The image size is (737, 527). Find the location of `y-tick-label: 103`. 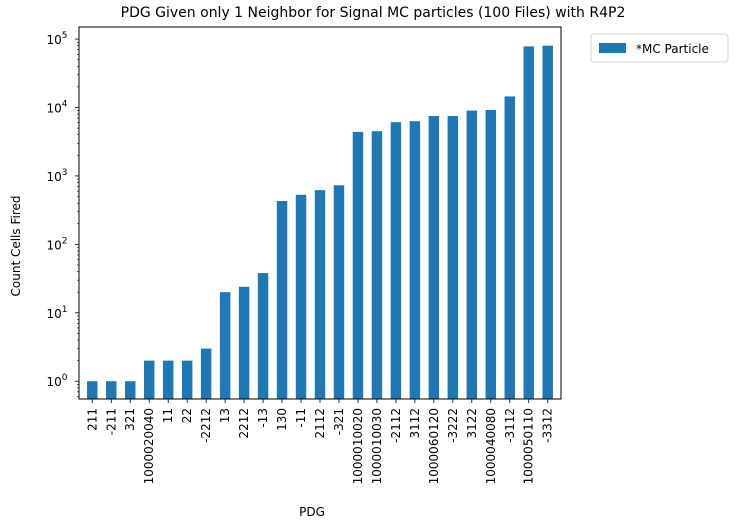

y-tick-label: 103 is located at coordinates (56, 176).